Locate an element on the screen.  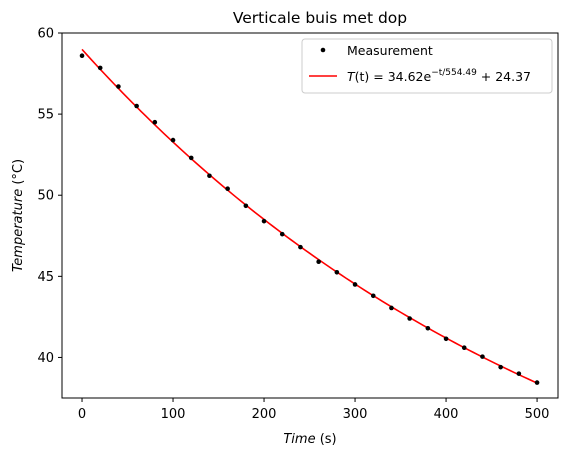
y-axis-label-unit: (°C) is located at coordinates (18, 174).